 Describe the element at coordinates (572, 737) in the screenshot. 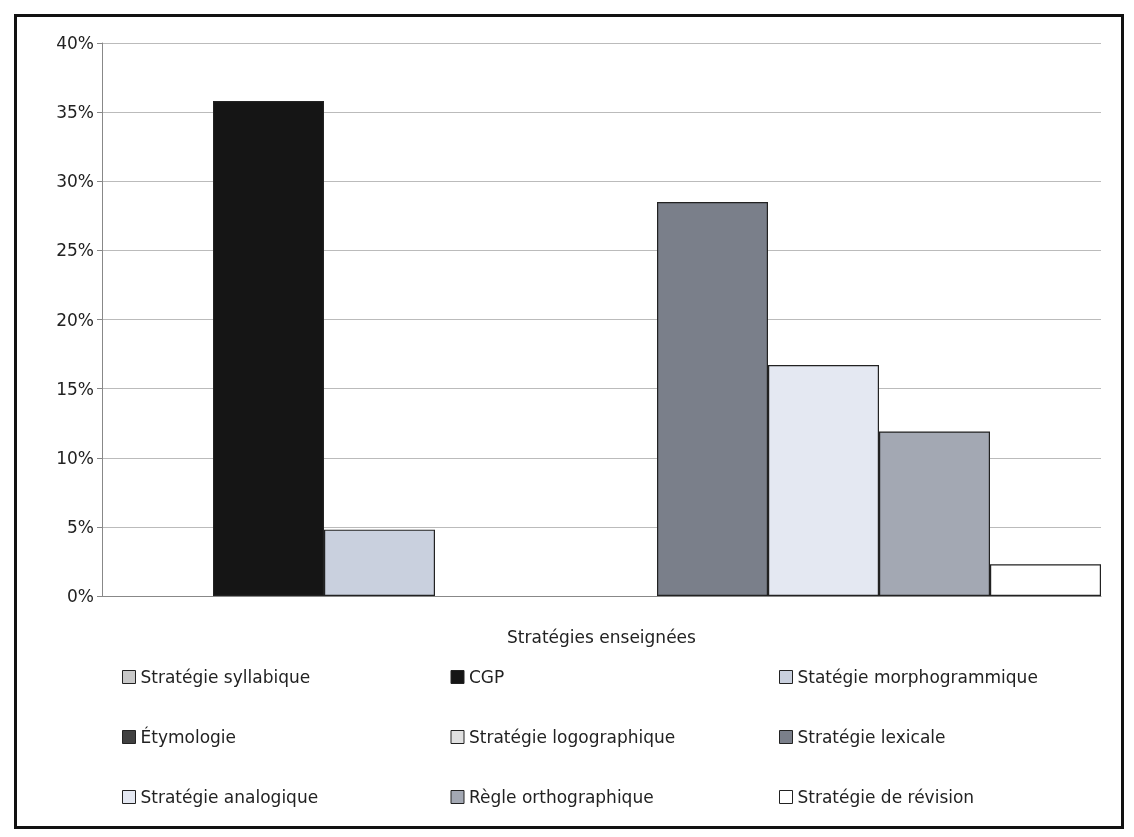

I see `legend-label: Stratégie logographique` at that location.